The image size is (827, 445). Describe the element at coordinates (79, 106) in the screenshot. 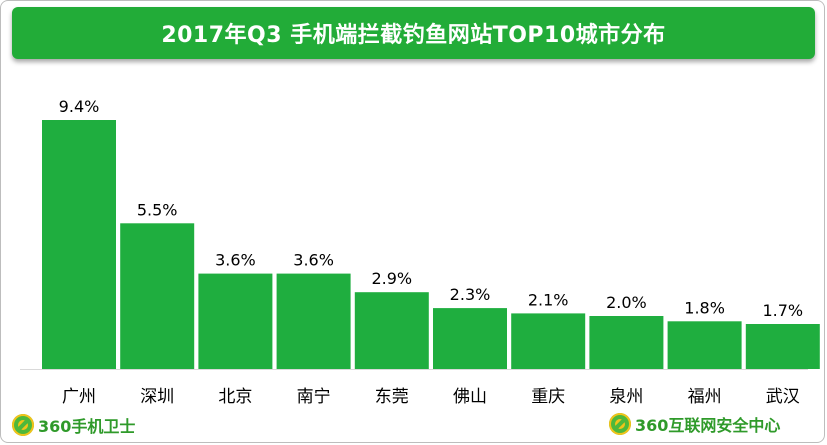

I see `data-label-1: 9.4%` at that location.